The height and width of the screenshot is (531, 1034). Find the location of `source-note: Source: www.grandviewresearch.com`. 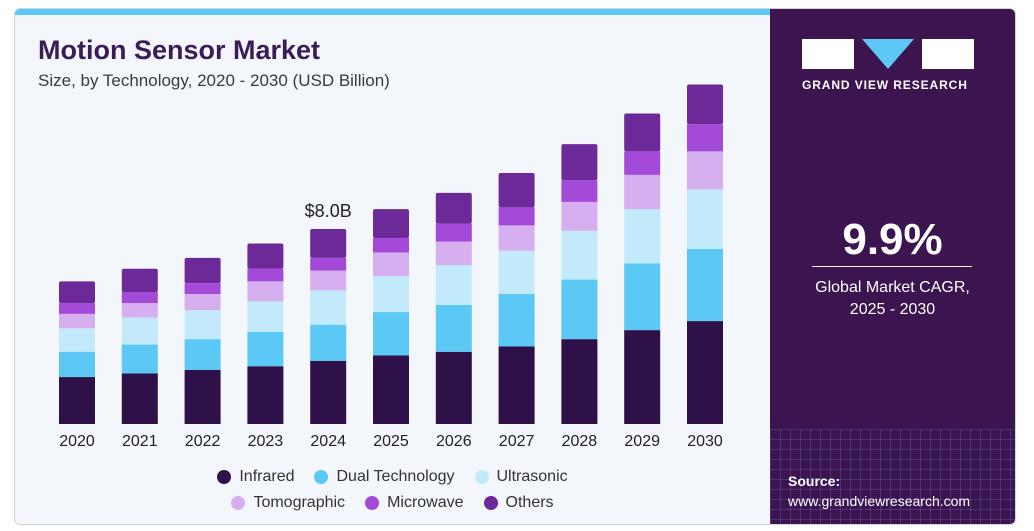

source-note: Source: www.grandviewresearch.com is located at coordinates (879, 491).